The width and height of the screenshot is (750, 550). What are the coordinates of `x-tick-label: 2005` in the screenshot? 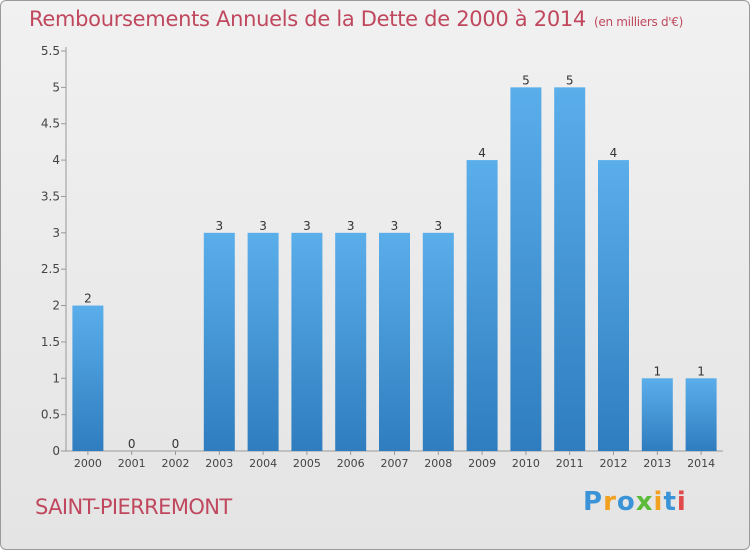 It's located at (307, 463).